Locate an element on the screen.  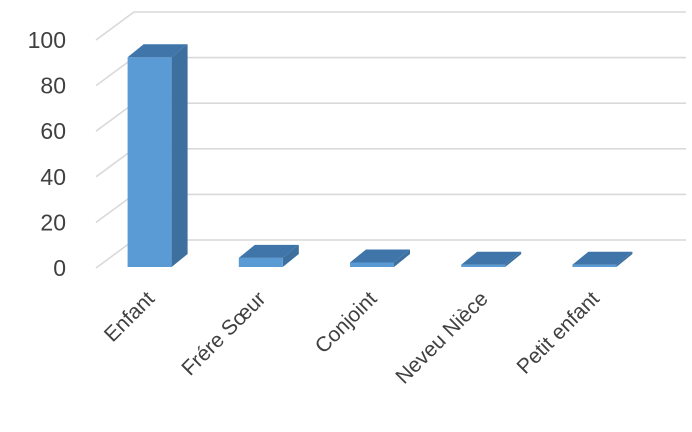
y-tick-label: 80 is located at coordinates (53, 86).